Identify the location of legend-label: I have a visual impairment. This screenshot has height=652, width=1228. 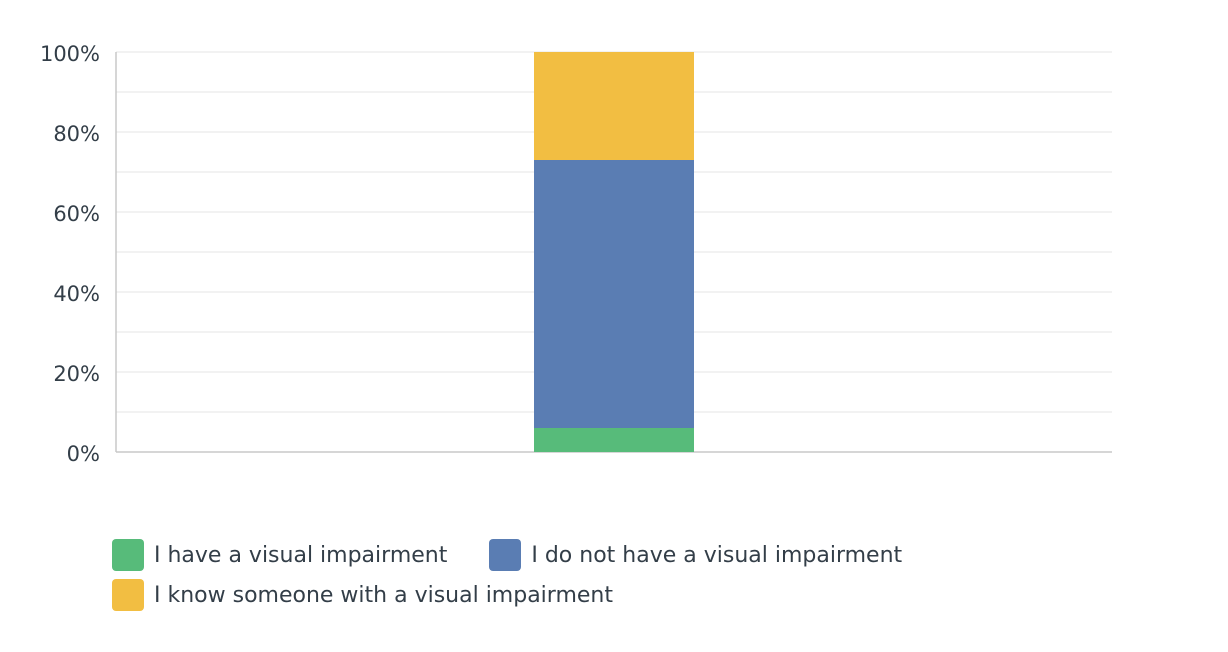
(301, 555).